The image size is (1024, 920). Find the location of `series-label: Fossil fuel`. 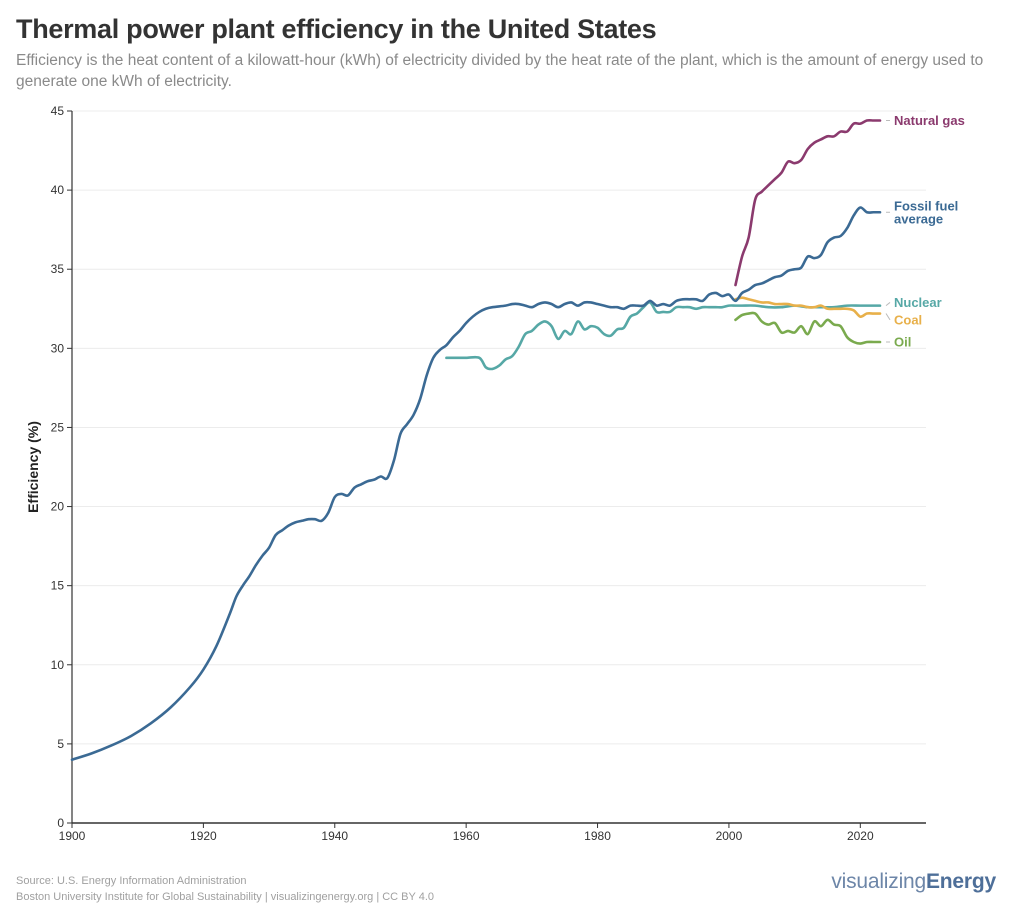

series-label: Fossil fuel is located at coordinates (926, 205).